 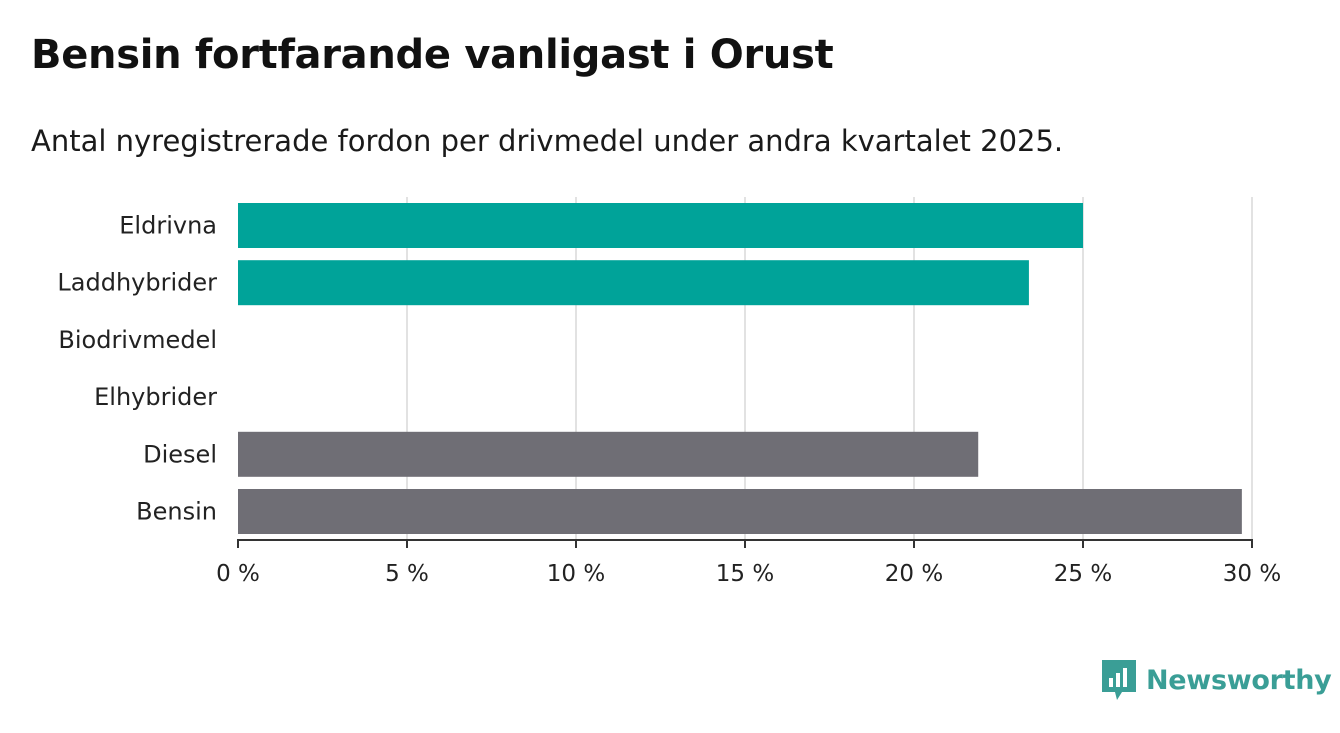 I want to click on x-tick-label: 5 %, so click(x=407, y=574).